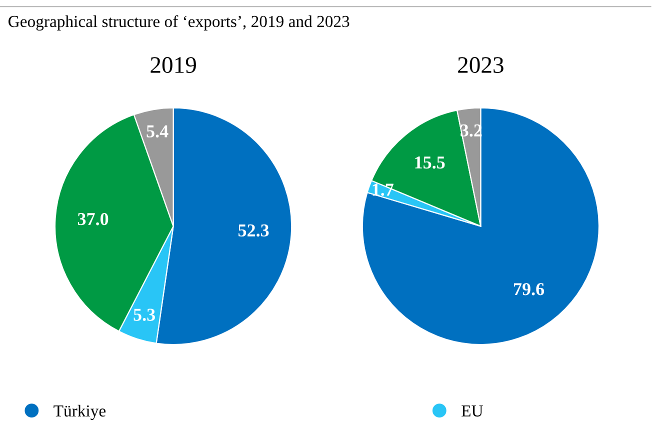  What do you see at coordinates (93, 219) in the screenshot?
I see `data-label: 37.0` at bounding box center [93, 219].